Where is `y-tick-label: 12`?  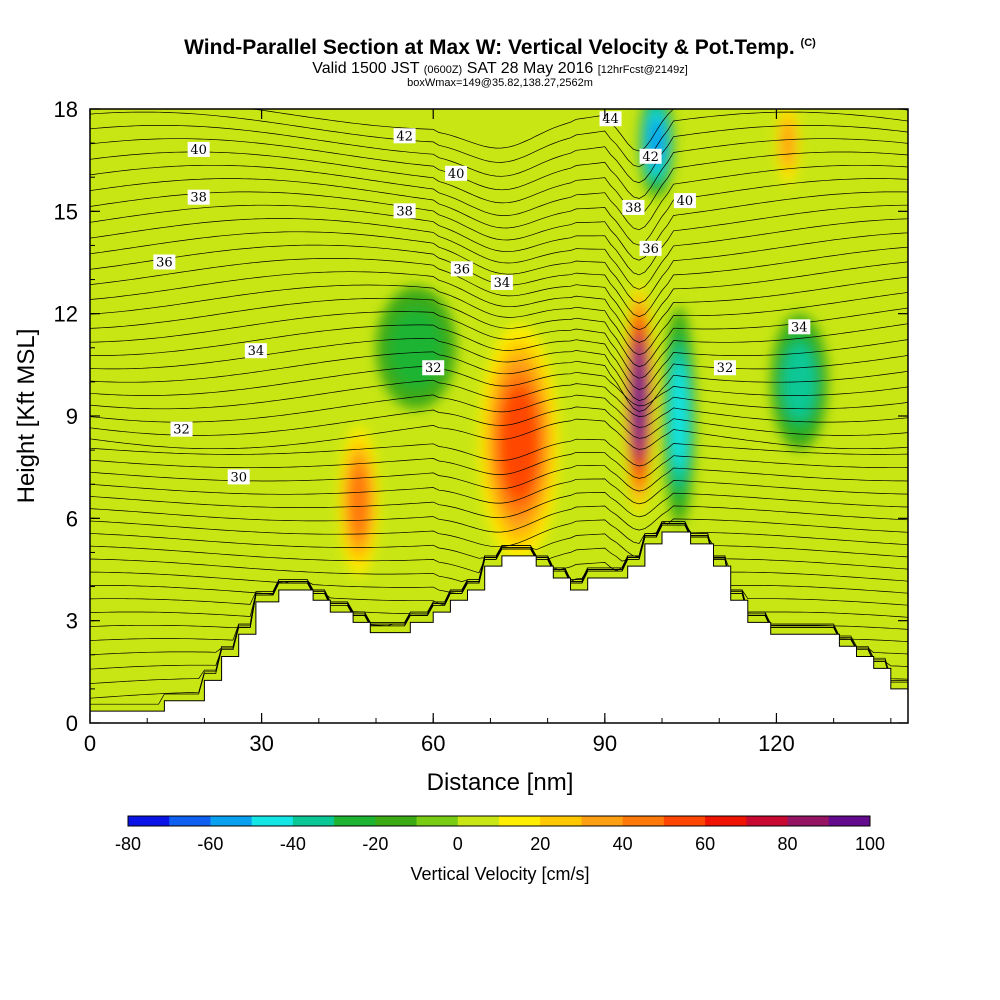
y-tick-label: 12 is located at coordinates (66, 314).